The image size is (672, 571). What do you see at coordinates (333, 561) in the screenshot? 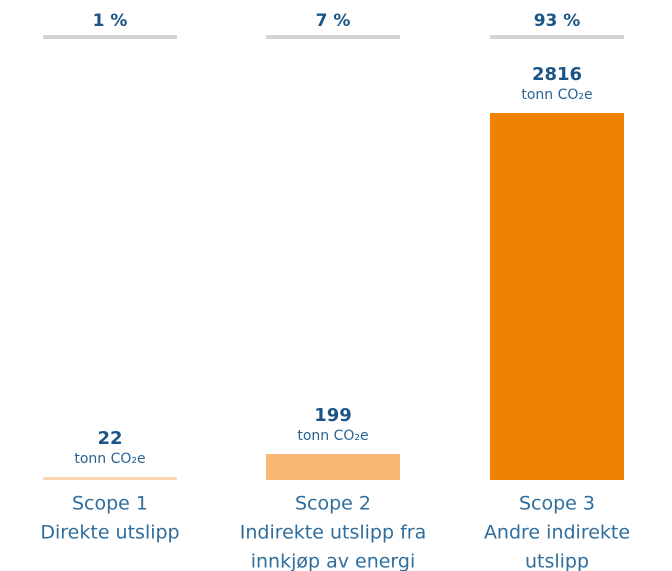
I see `category-label: innkjøp av energi` at bounding box center [333, 561].